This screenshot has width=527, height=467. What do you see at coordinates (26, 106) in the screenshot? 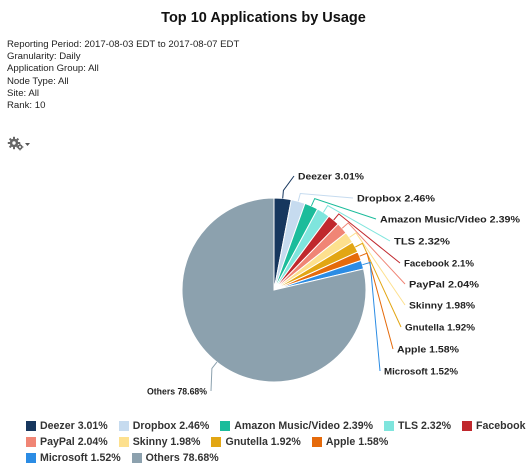
I see `meta-rank: Rank: 10` at bounding box center [26, 106].